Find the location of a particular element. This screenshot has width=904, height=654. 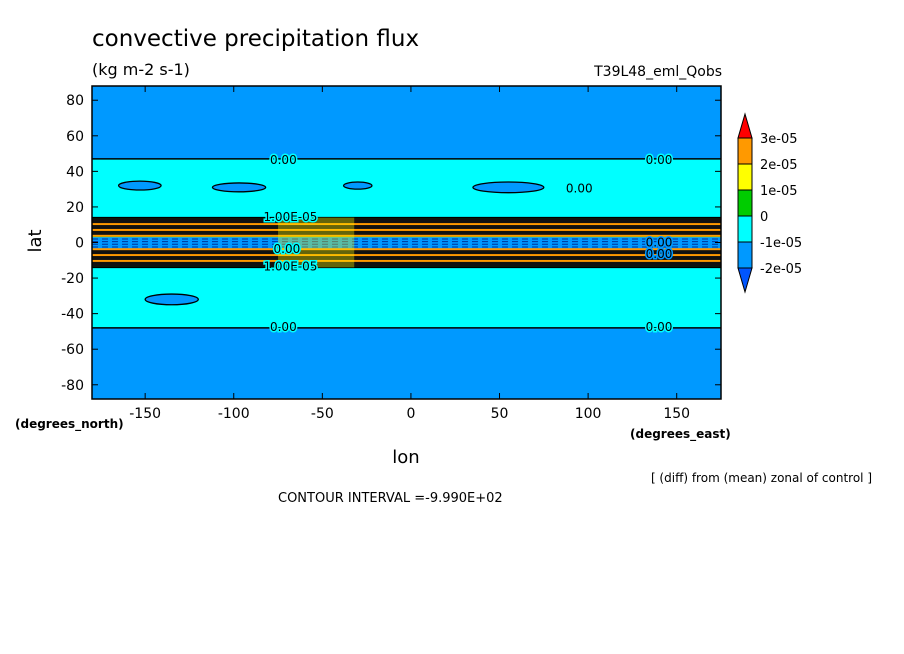

chart-units: (kg m-2 s-1) is located at coordinates (141, 69).